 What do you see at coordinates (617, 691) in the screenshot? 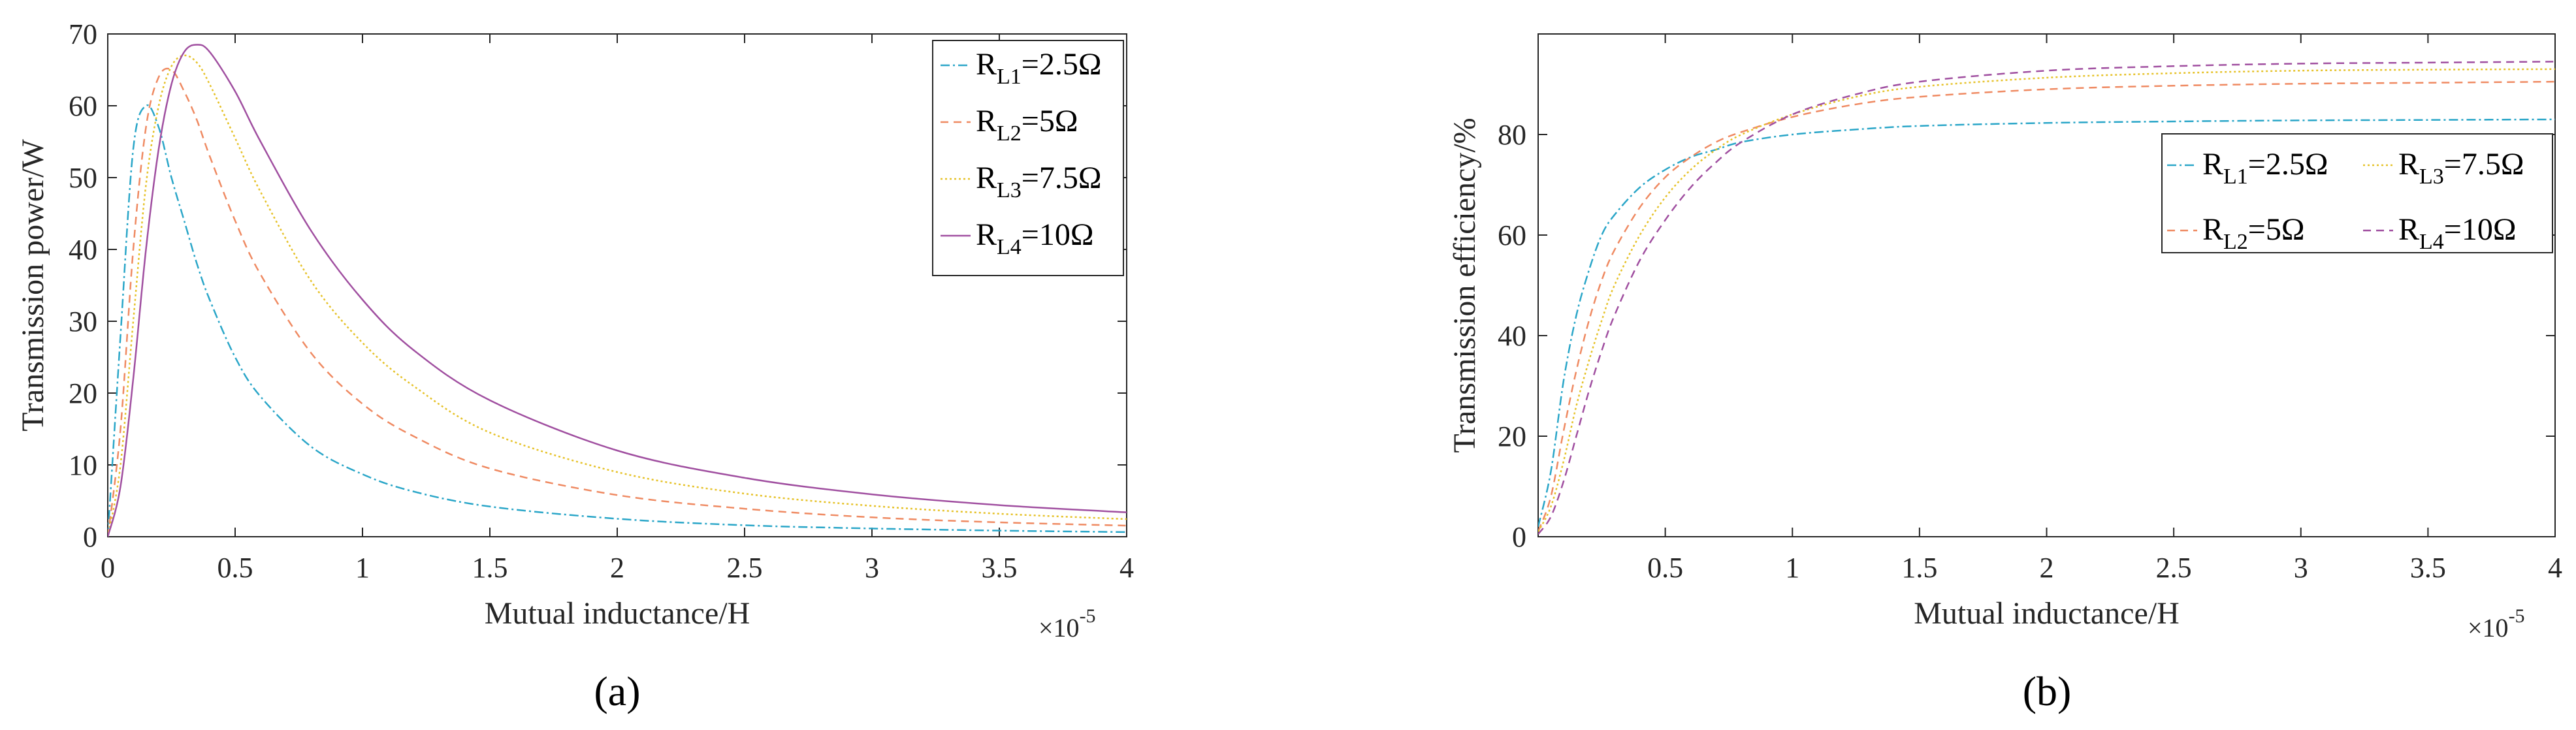
I see `panel-caption: (a)` at bounding box center [617, 691].